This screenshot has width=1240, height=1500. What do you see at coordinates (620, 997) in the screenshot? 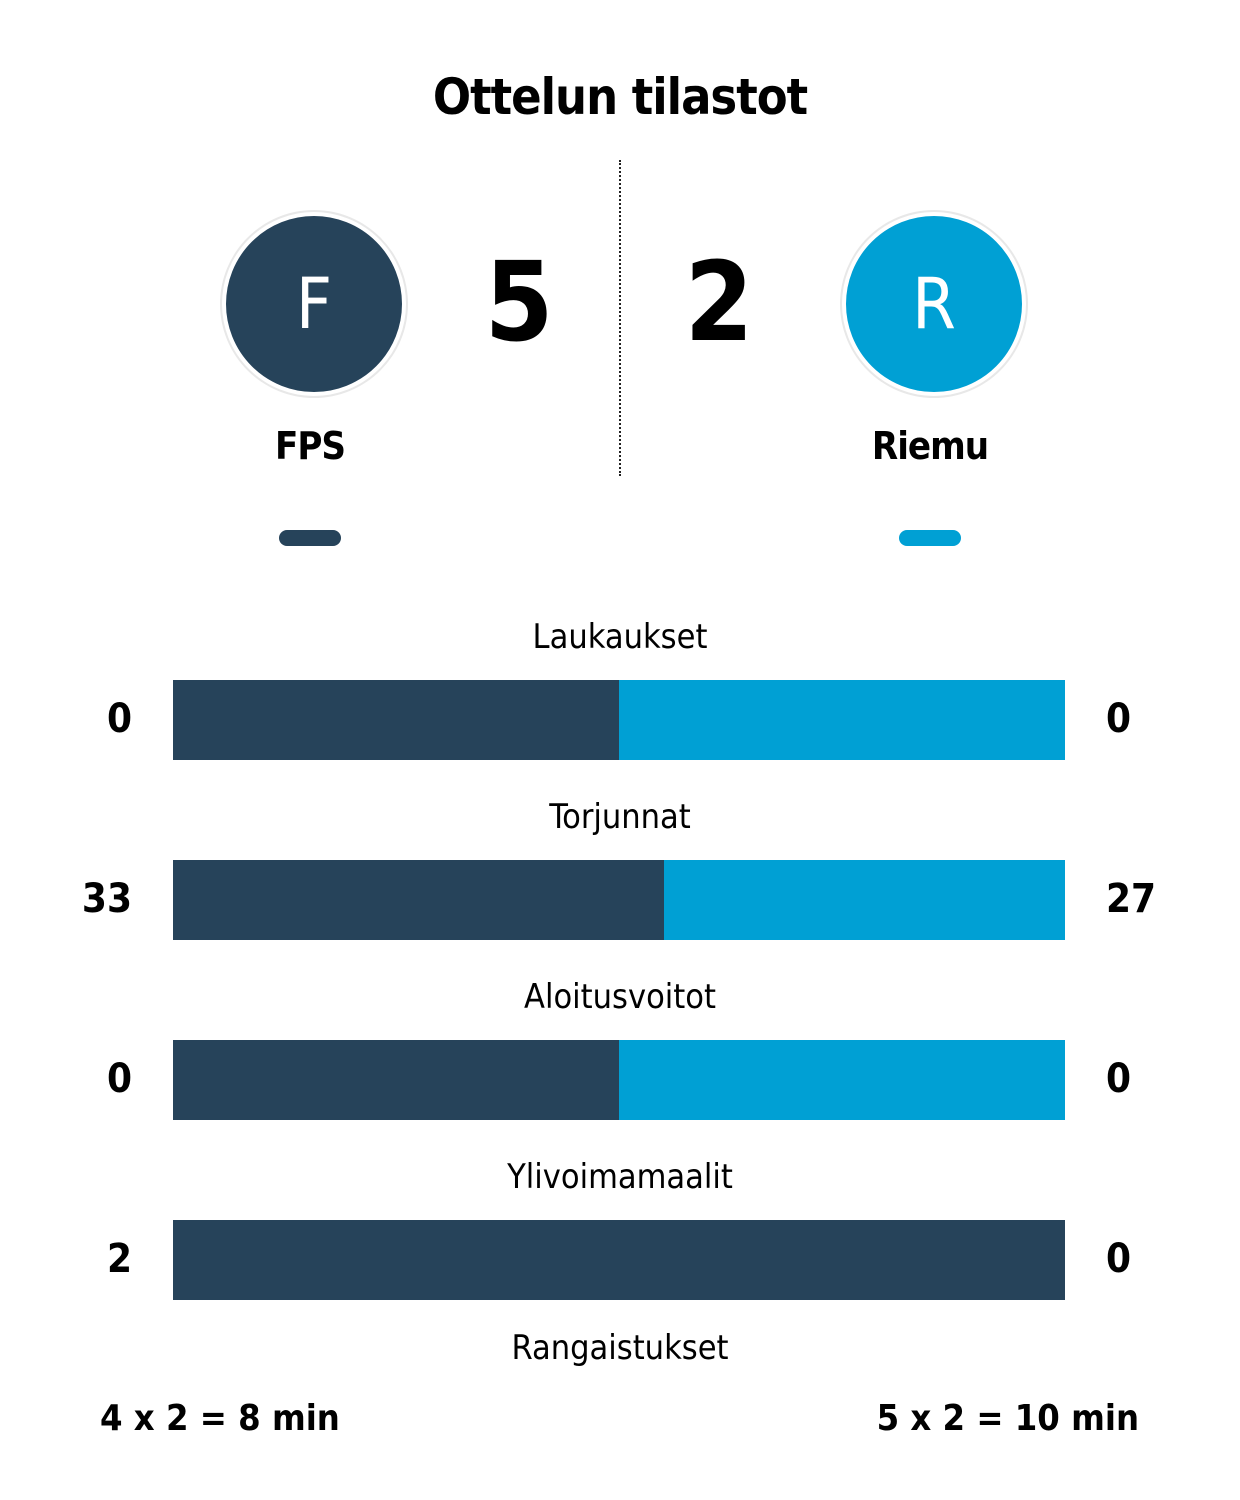
I see `stat-label: Aloitusvoitot` at bounding box center [620, 997].